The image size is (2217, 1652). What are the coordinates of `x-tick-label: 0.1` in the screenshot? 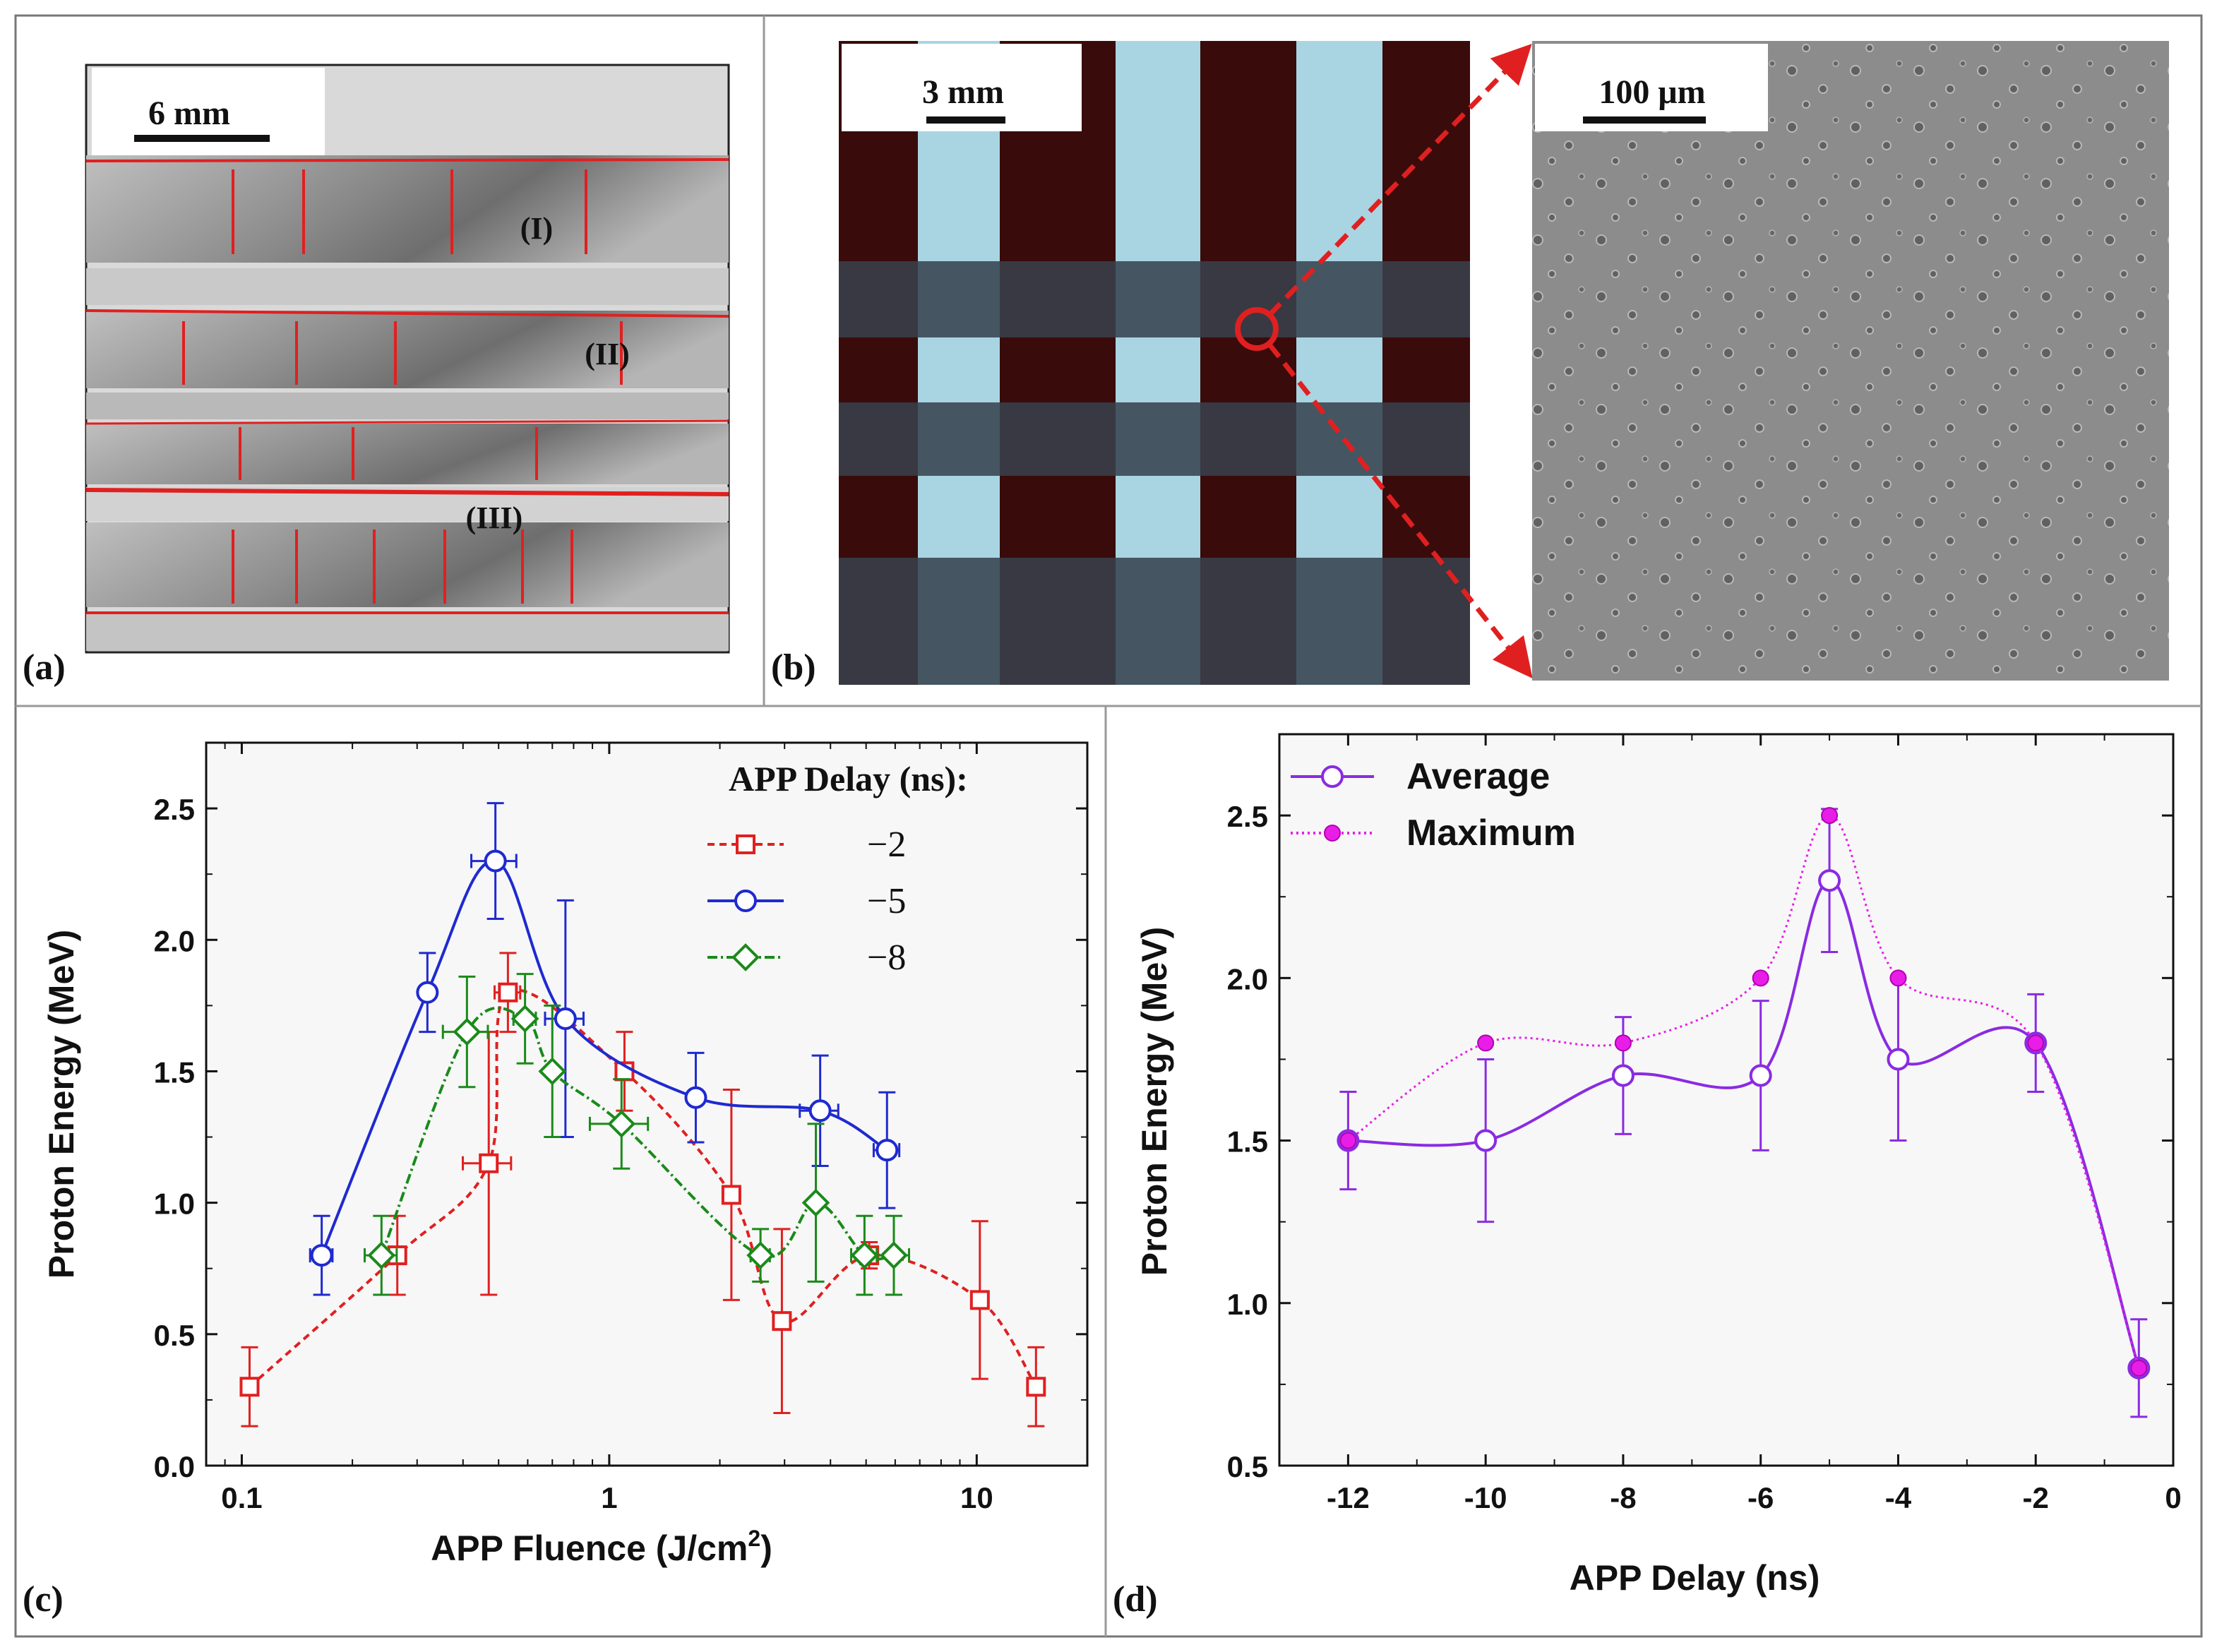 It's located at (241, 1497).